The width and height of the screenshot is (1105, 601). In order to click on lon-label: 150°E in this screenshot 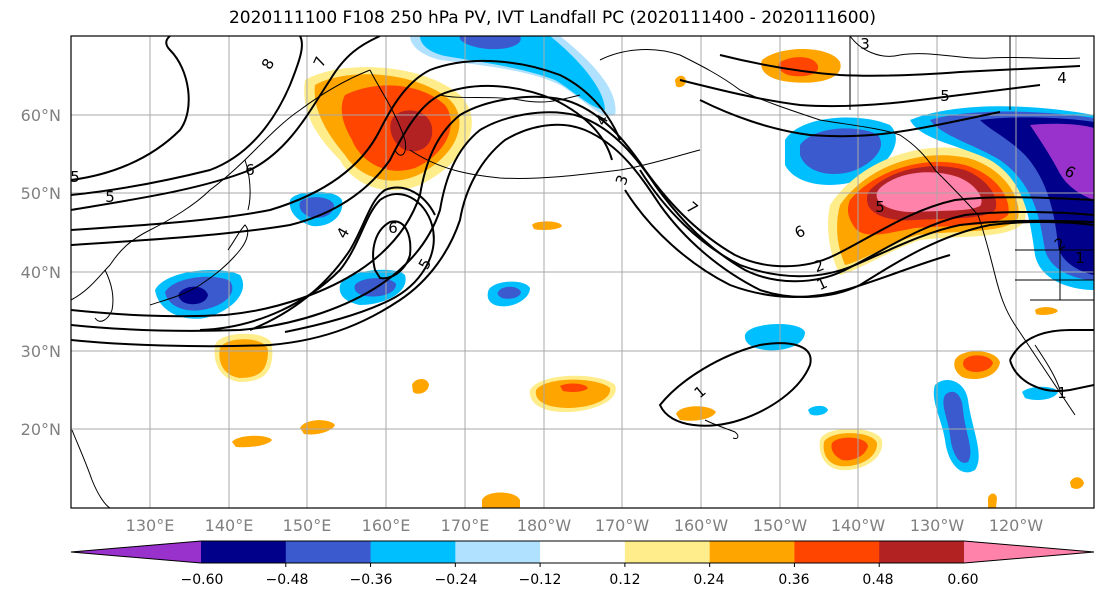, I will do `click(307, 525)`.